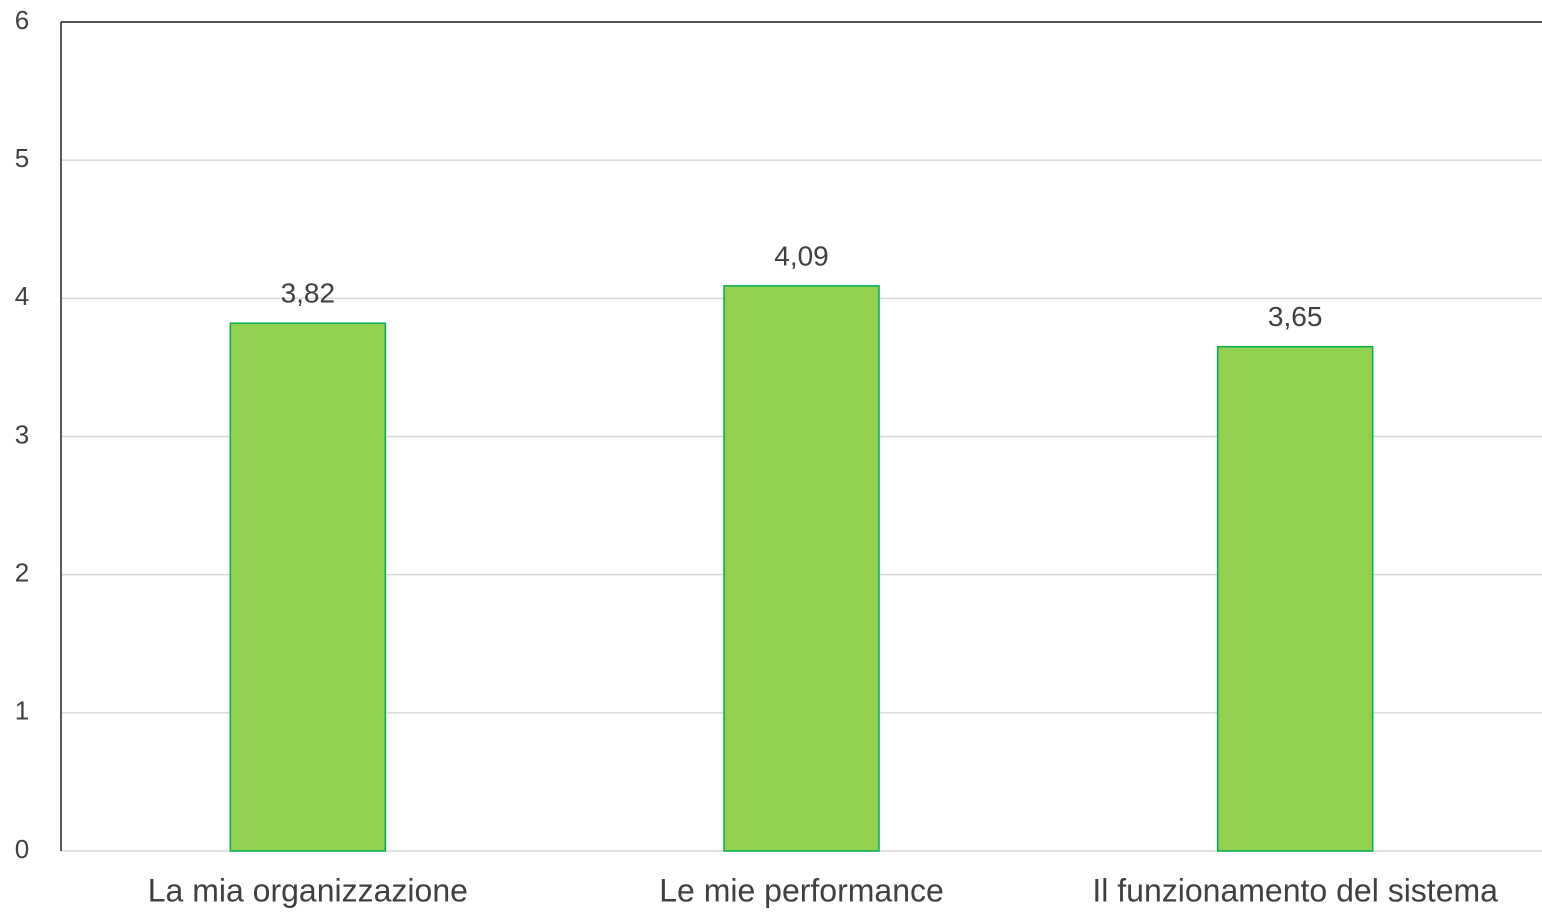 The width and height of the screenshot is (1542, 917). I want to click on value-label: 3,82, so click(308, 293).